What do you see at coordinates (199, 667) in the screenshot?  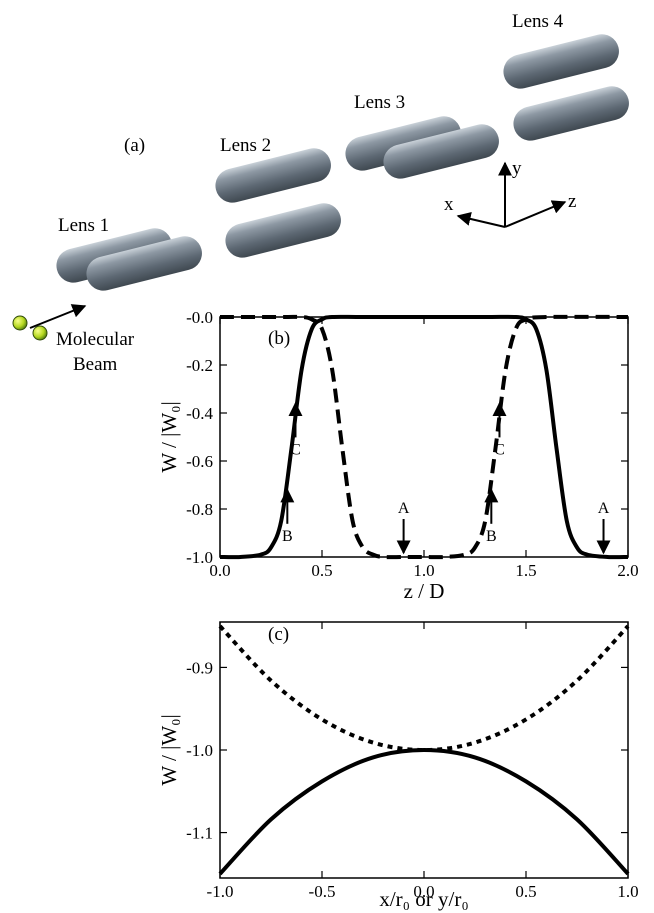 I see `y-tick-label: -0.9` at bounding box center [199, 667].